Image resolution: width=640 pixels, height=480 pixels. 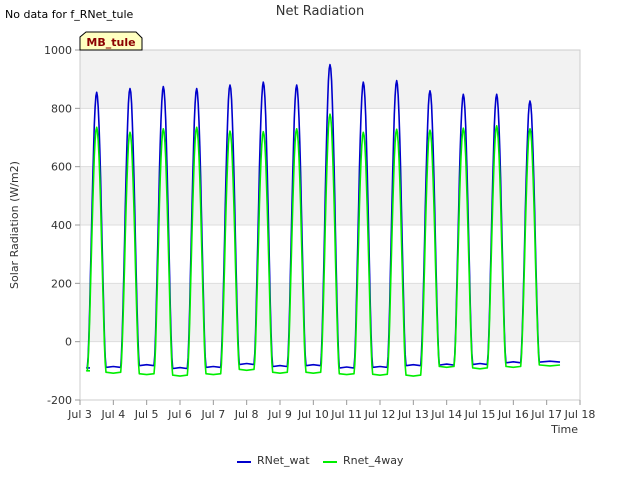 I want to click on badge-shape, so click(x=111, y=41).